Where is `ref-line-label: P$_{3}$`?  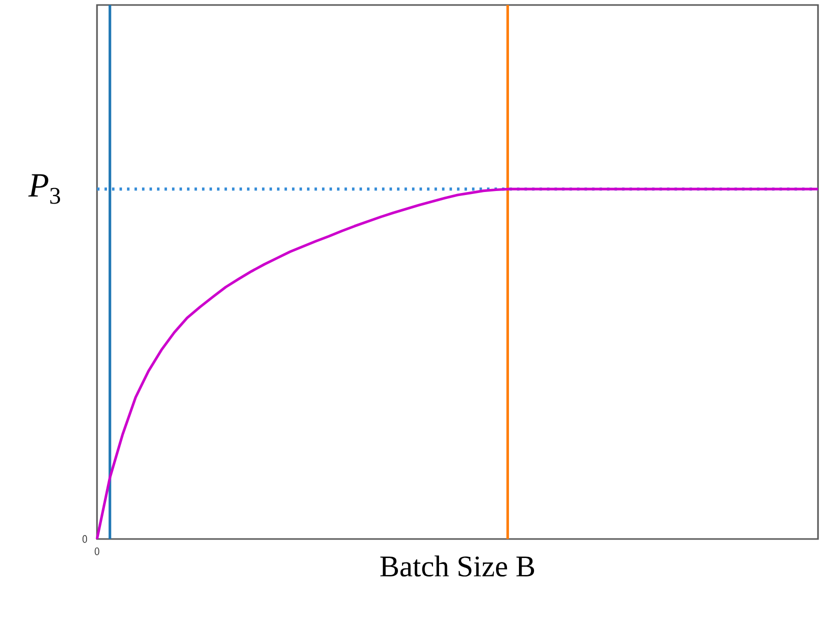 ref-line-label: P$_{3}$ is located at coordinates (44, 189).